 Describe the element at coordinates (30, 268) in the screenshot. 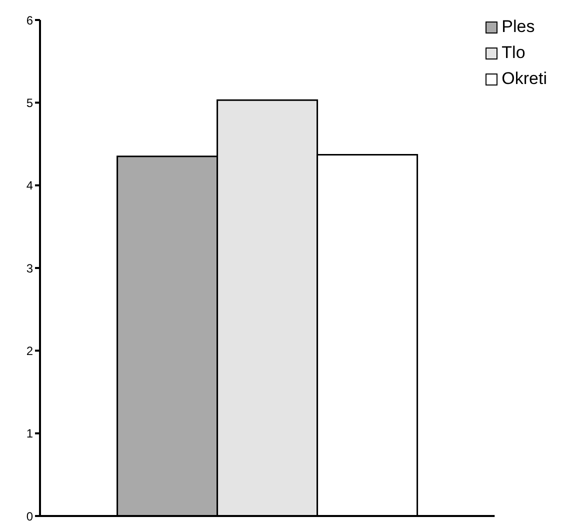

I see `y-tick-label: 3` at that location.